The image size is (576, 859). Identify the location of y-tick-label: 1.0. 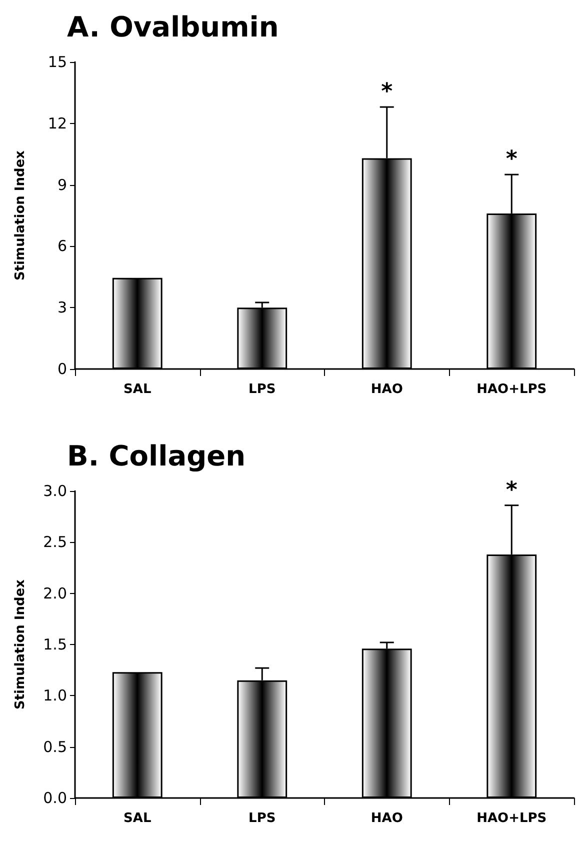
(55, 695).